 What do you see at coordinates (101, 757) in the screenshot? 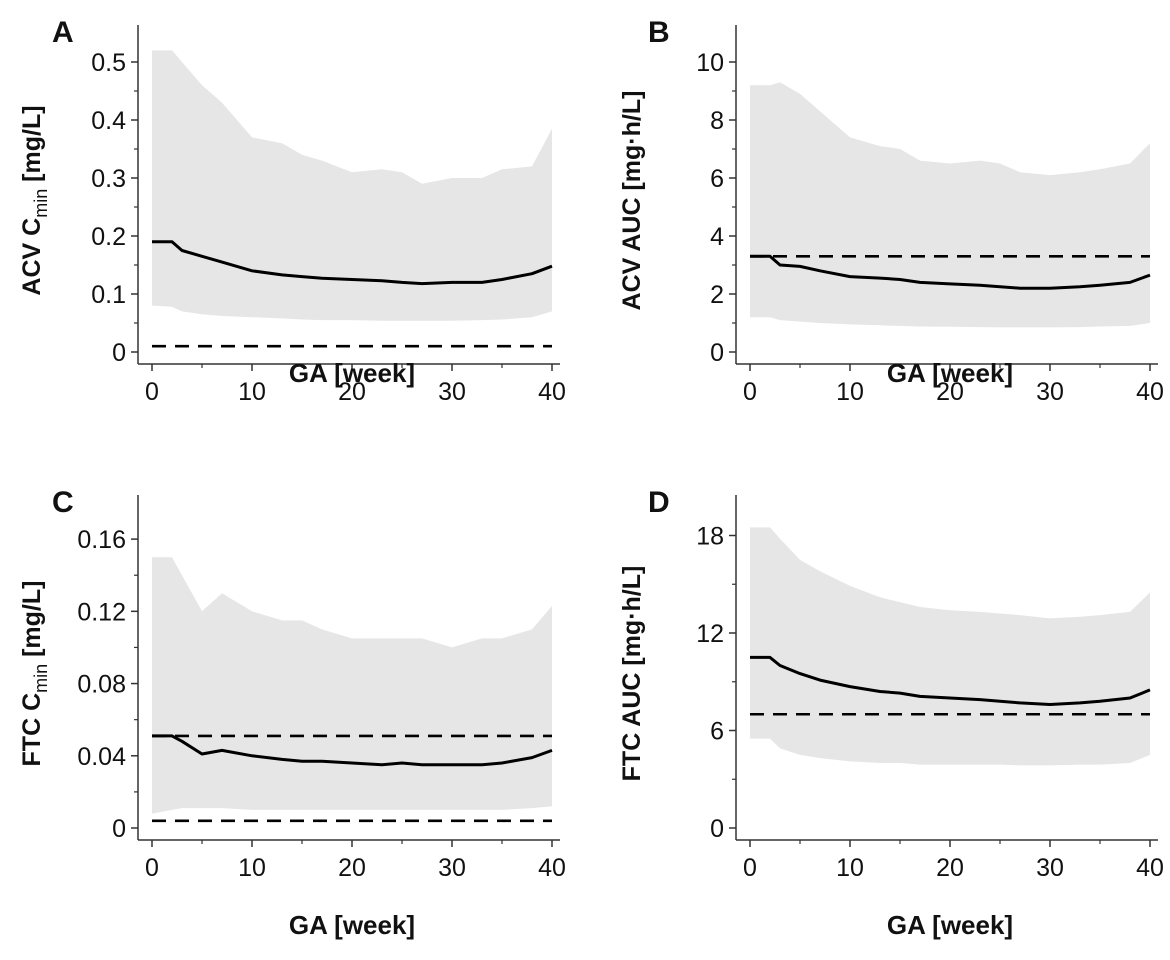
I see `y-tick-label: 0.04` at bounding box center [101, 757].